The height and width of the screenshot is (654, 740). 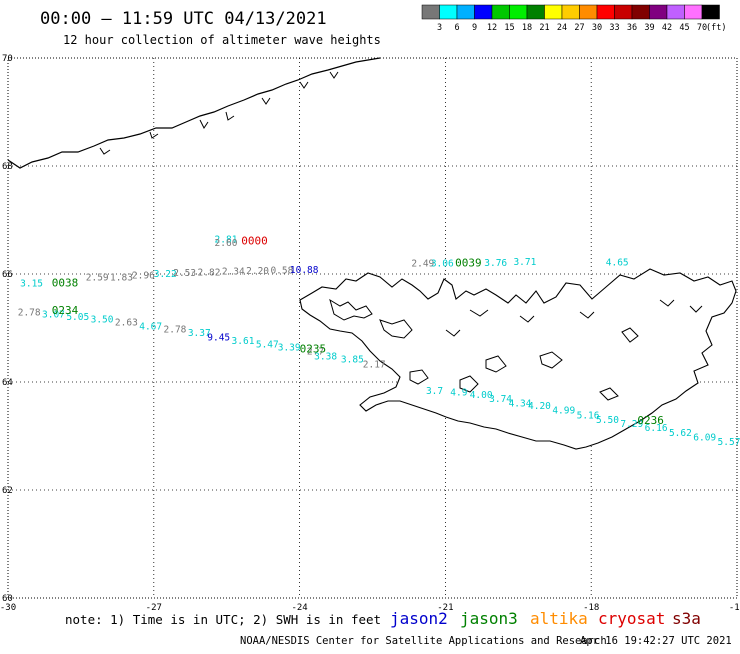 What do you see at coordinates (474, 28) in the screenshot?
I see `colorbar-label: 9` at bounding box center [474, 28].